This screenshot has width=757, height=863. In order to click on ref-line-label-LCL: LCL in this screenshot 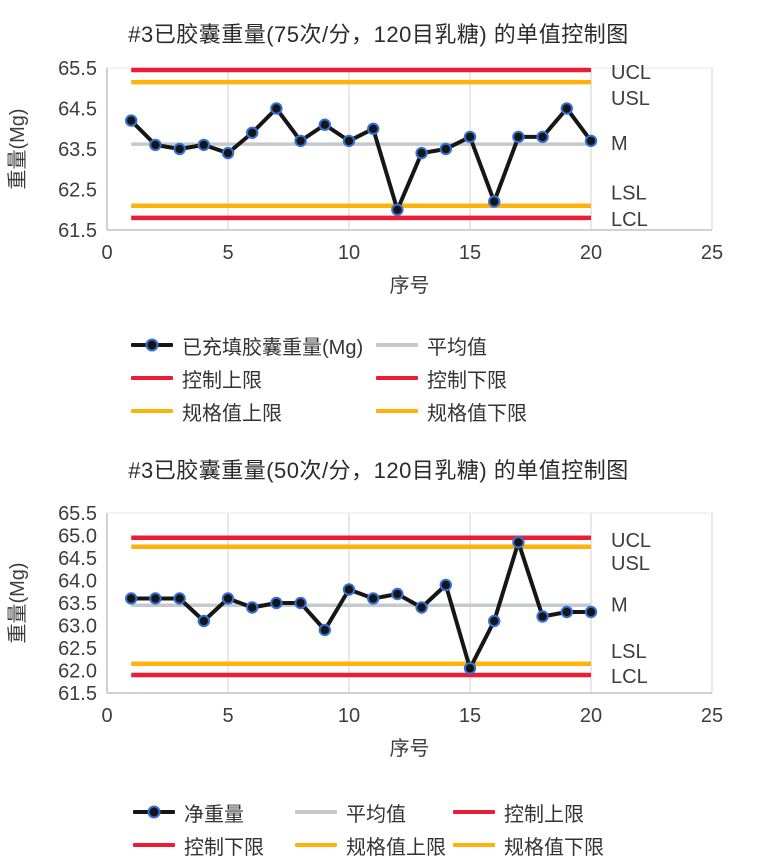, I will do `click(629, 220)`.